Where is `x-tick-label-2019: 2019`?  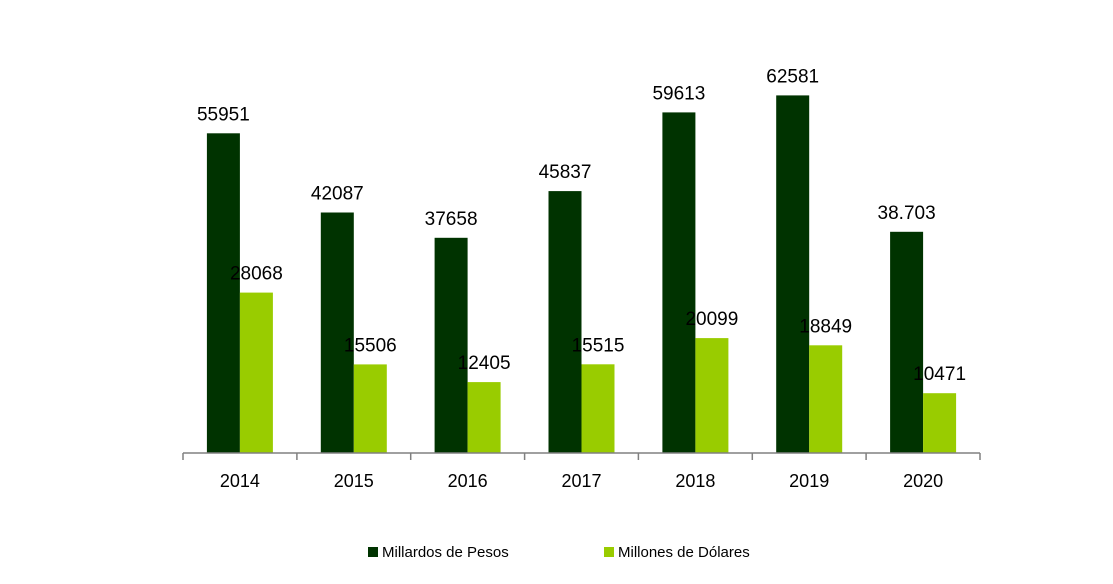
x-tick-label-2019: 2019 is located at coordinates (809, 481).